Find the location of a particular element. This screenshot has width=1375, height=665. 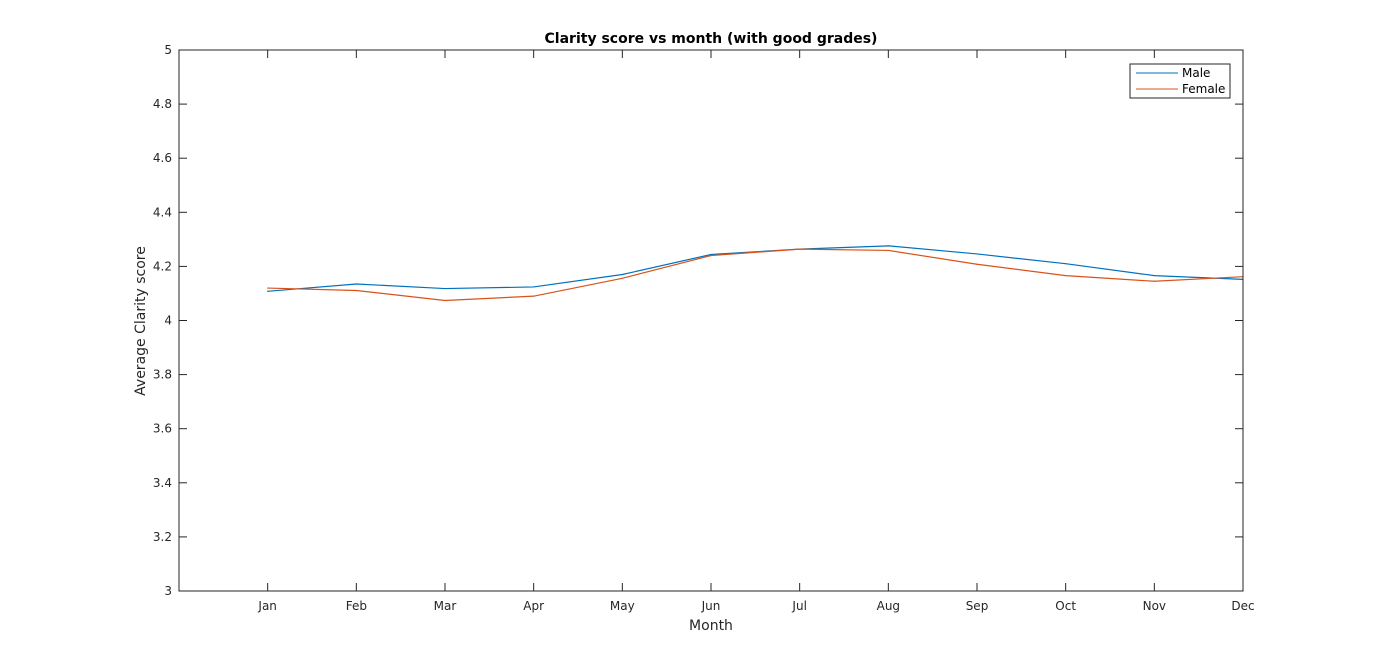

legend: Male Female is located at coordinates (1180, 81).